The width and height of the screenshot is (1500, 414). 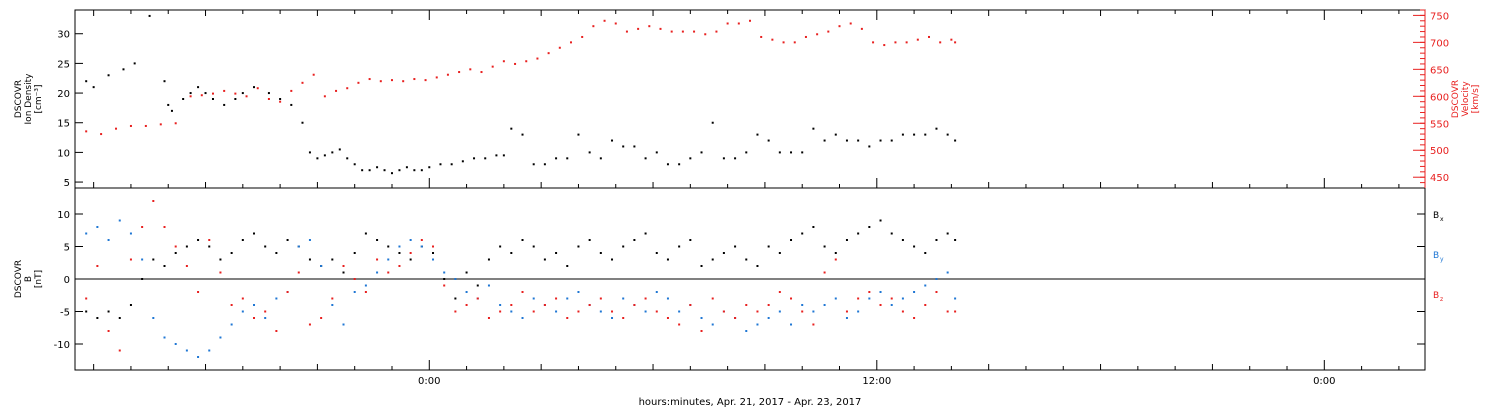 I want to click on y-tick-label-right-top: 500, so click(x=1439, y=151).